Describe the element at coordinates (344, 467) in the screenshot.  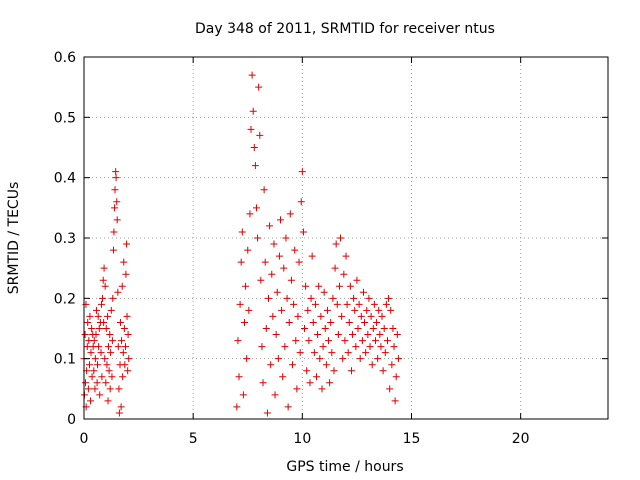
I see `x-axis-label: GPS time / hours` at that location.